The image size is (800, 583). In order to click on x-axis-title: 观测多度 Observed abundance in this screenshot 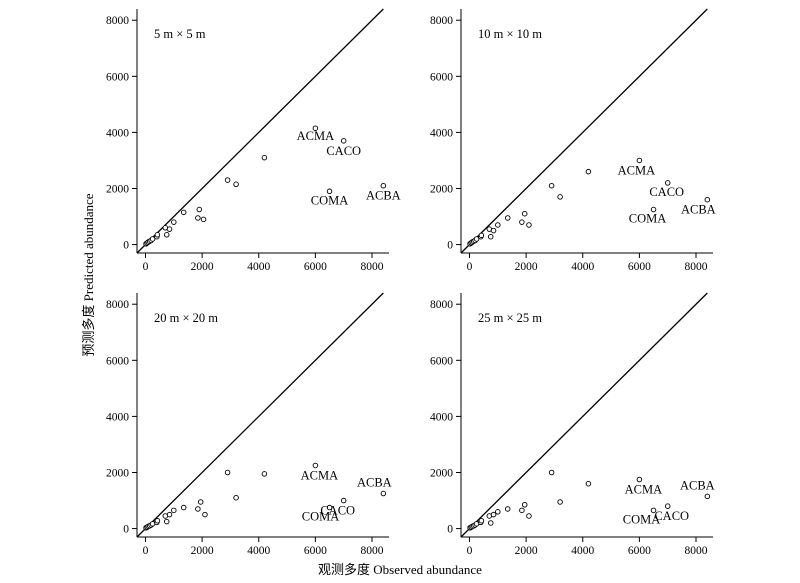, I will do `click(400, 569)`.